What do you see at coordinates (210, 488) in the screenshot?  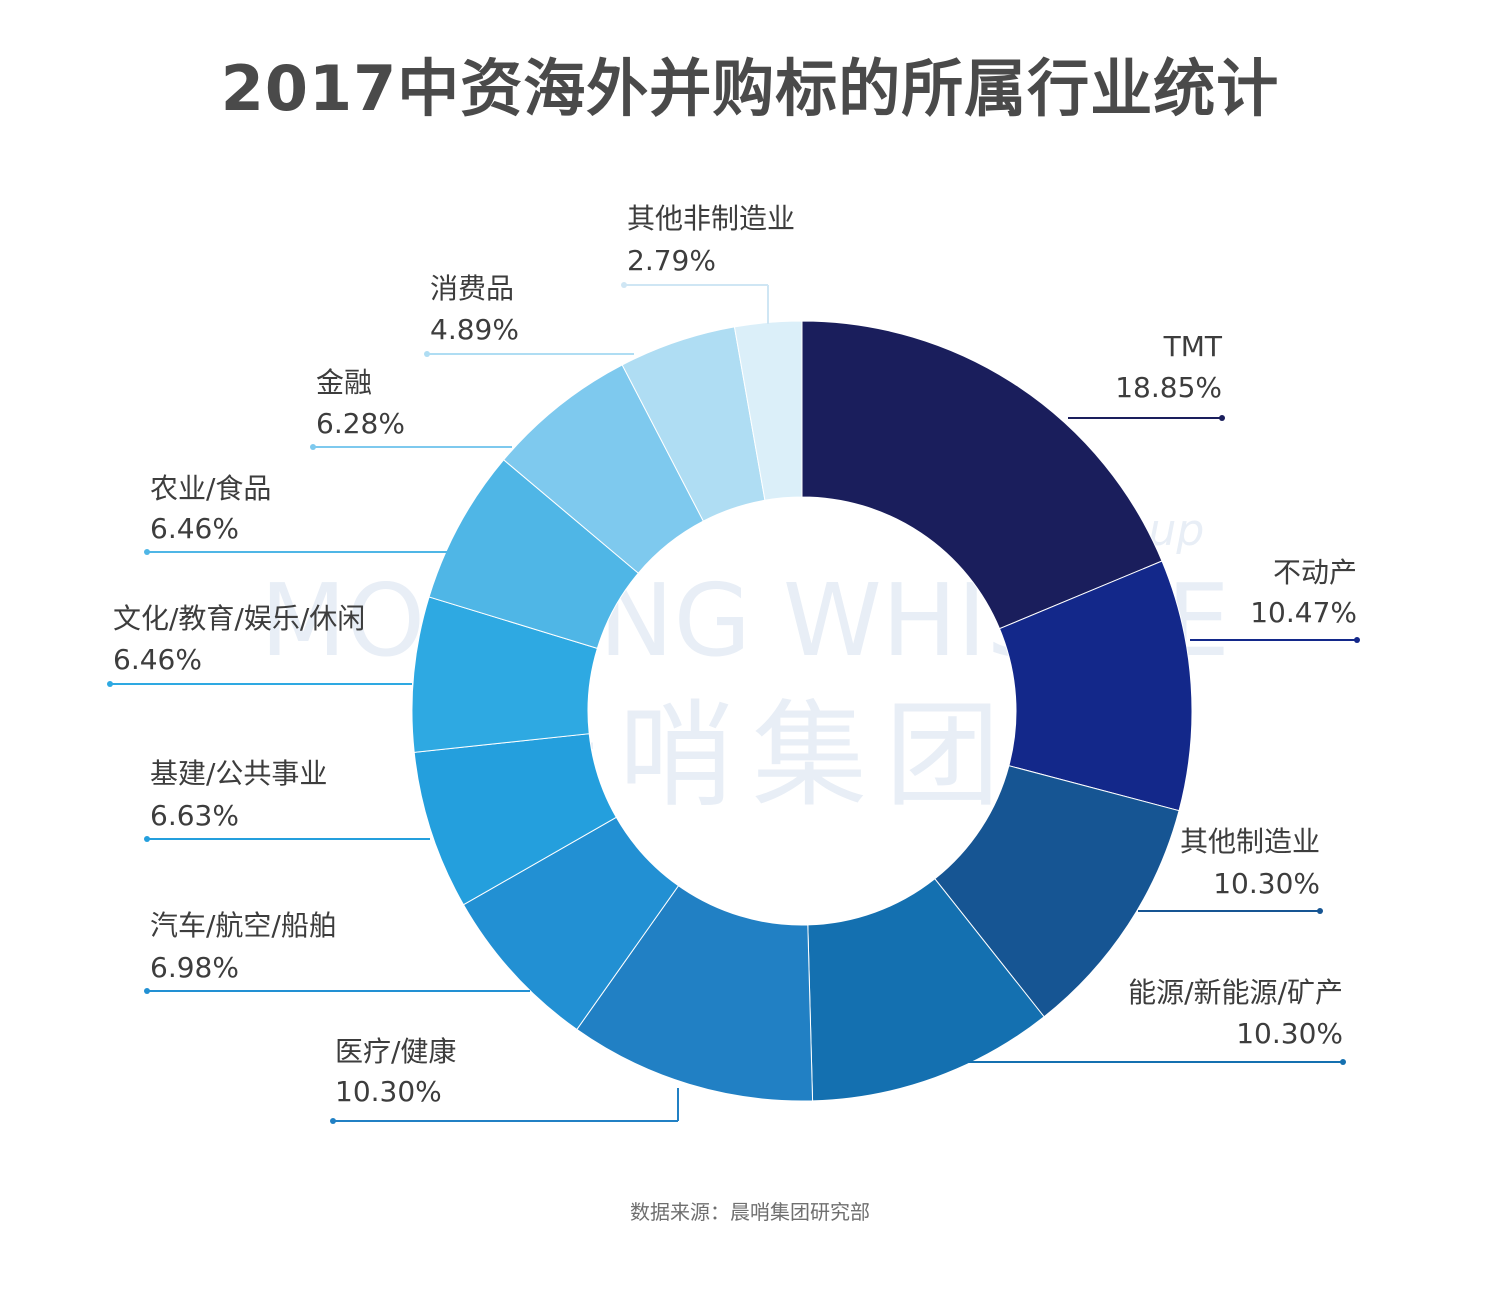 I see `slice-label-9: 农业/食品` at bounding box center [210, 488].